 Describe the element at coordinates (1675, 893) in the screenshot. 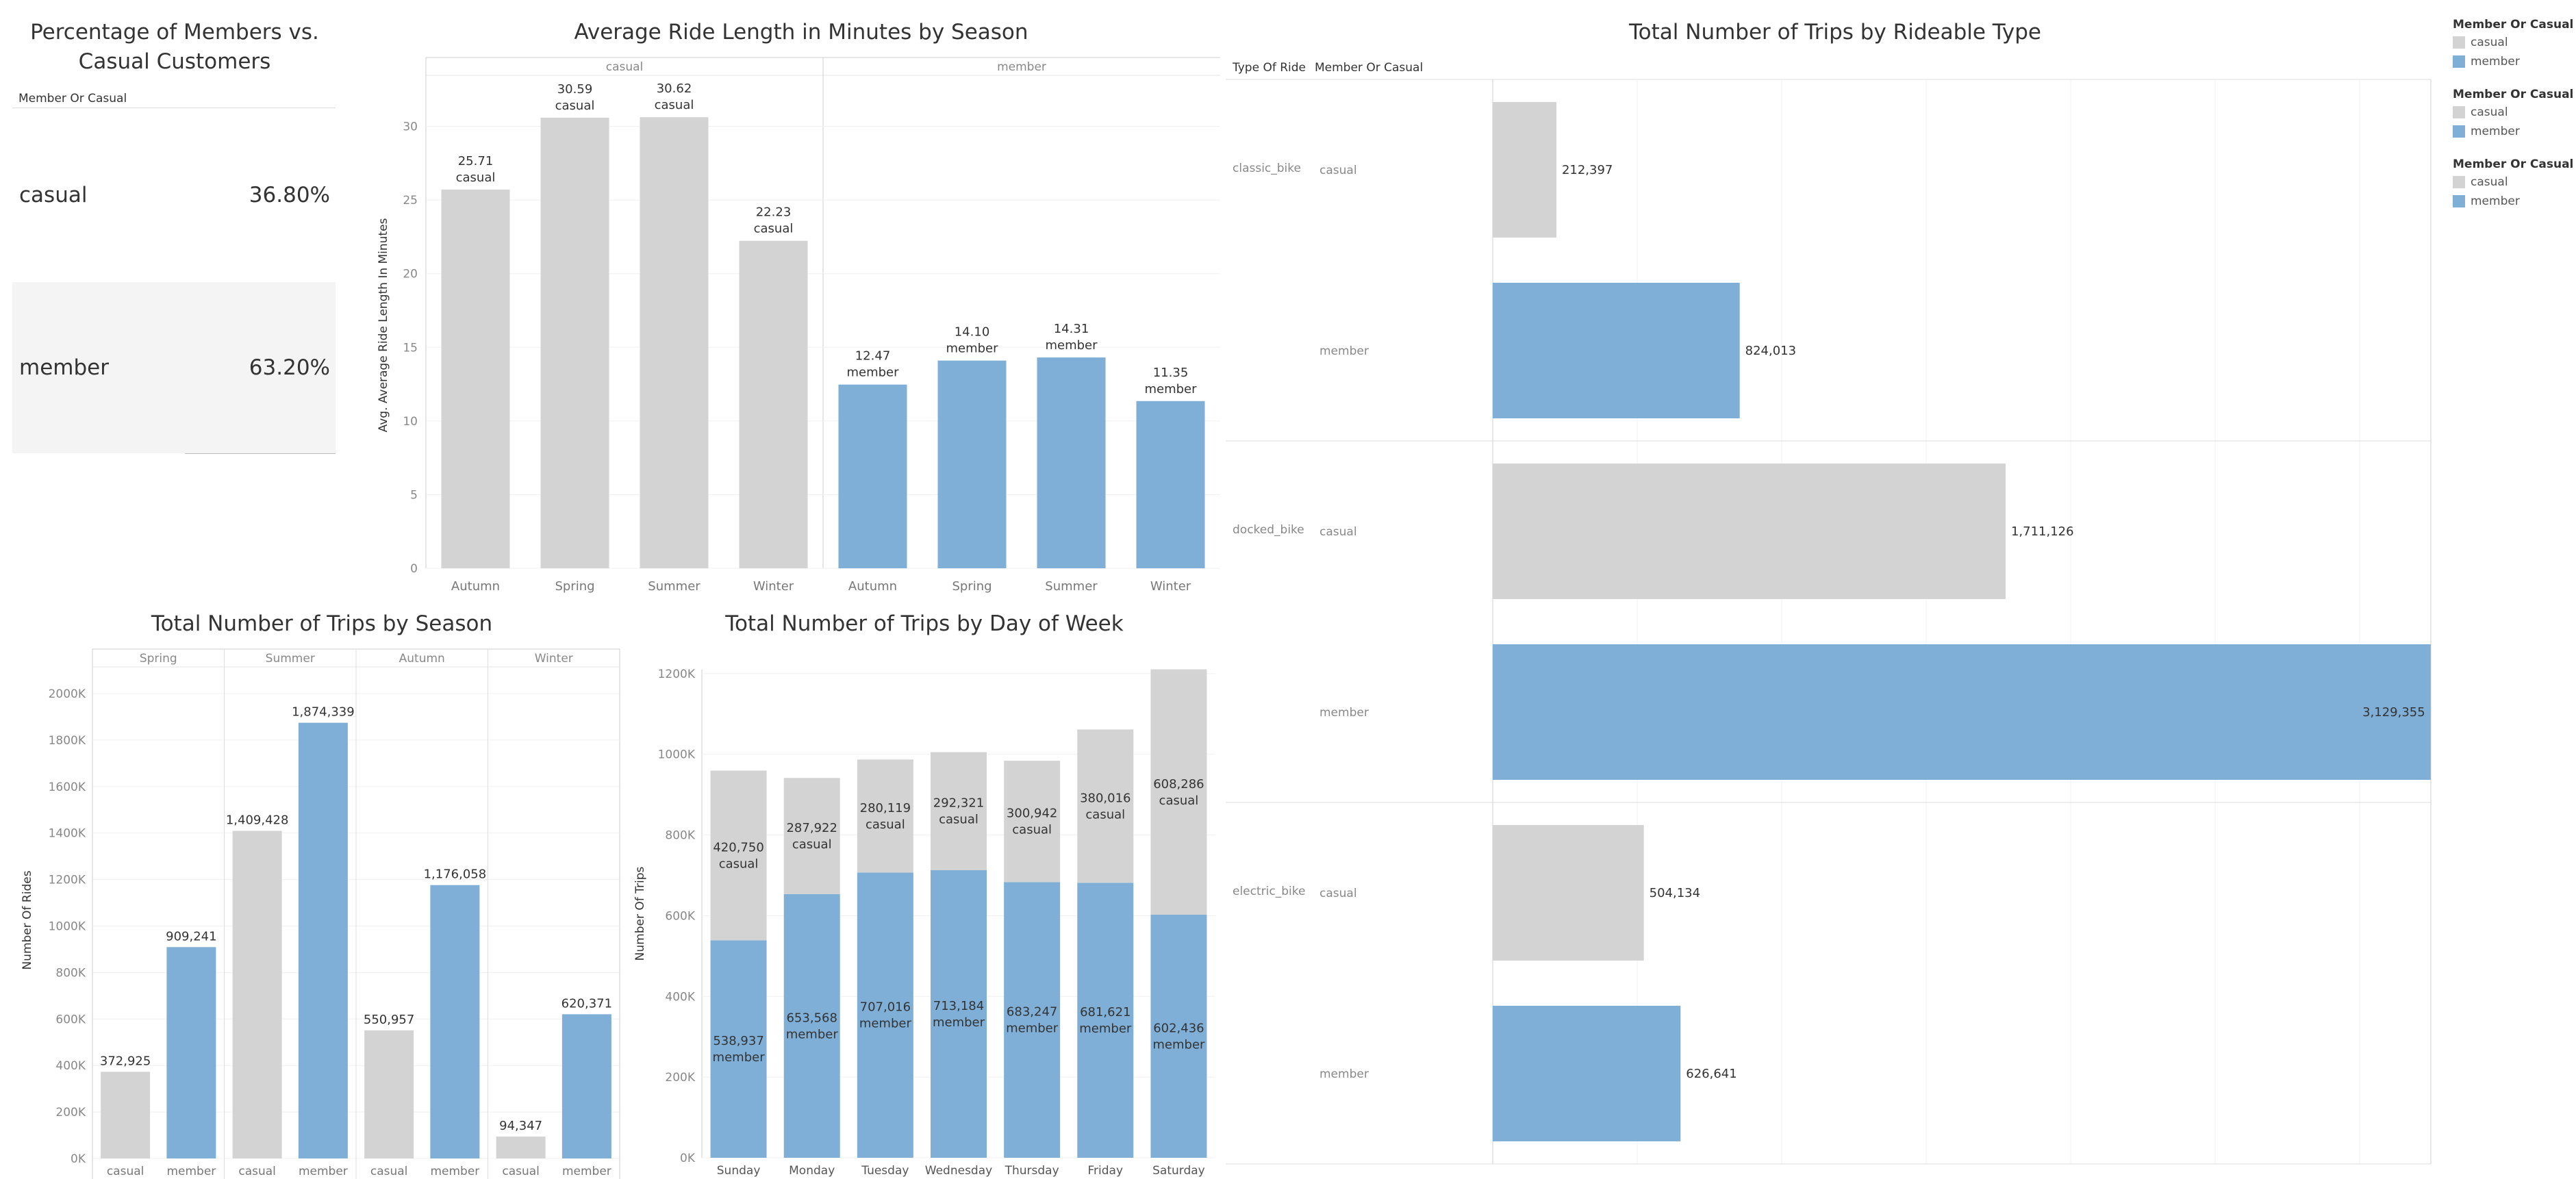

I see `data-label: 504,134` at that location.